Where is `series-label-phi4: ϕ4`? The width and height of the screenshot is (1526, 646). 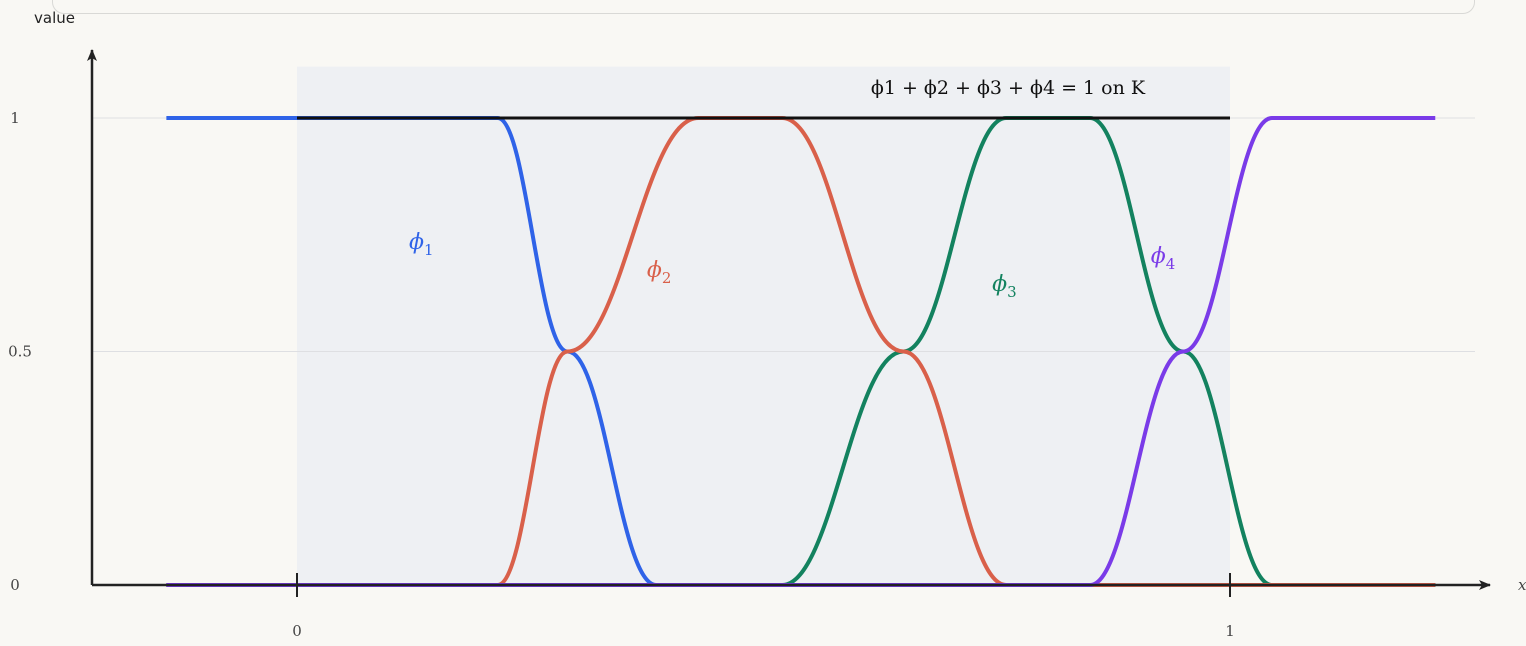 series-label-phi4: ϕ4 is located at coordinates (1163, 258).